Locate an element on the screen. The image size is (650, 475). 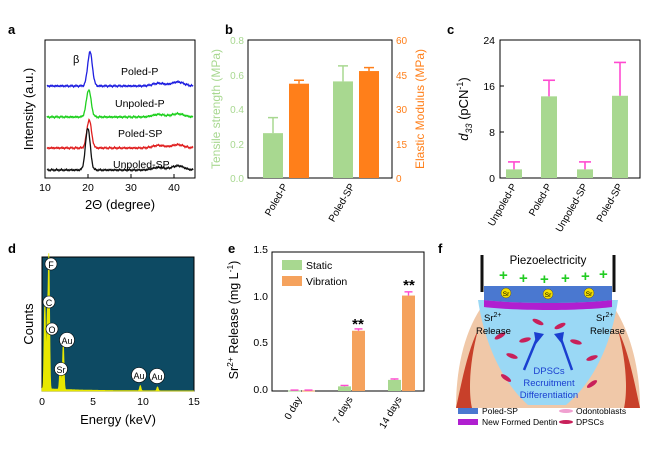
d33-subscript: 33 is located at coordinates (469, 129).